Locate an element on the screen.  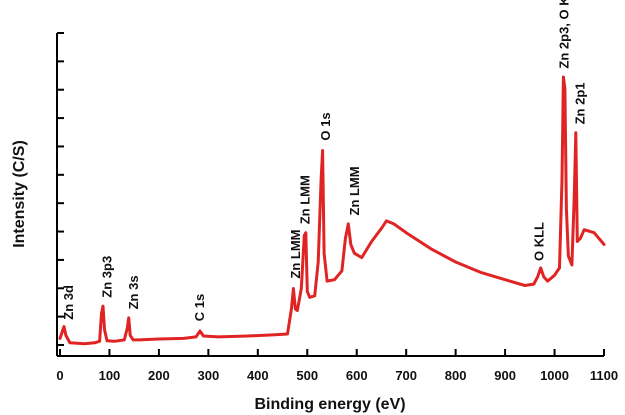
x-tick-label: 0 is located at coordinates (59, 375).